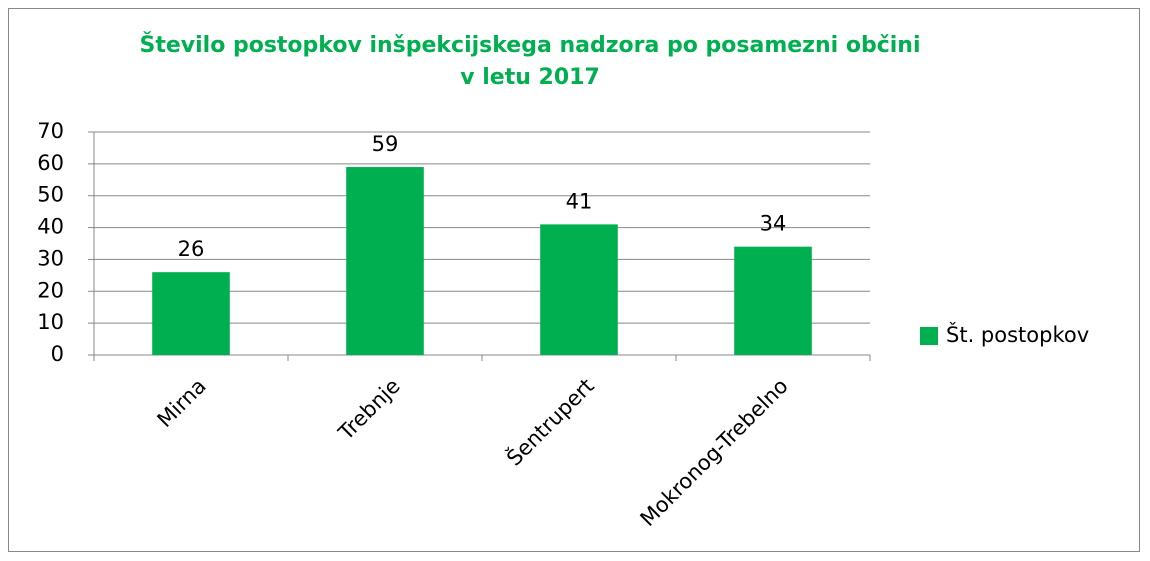 Image resolution: width=1150 pixels, height=561 pixels. Describe the element at coordinates (50, 131) in the screenshot. I see `y-tick-label: 70` at that location.